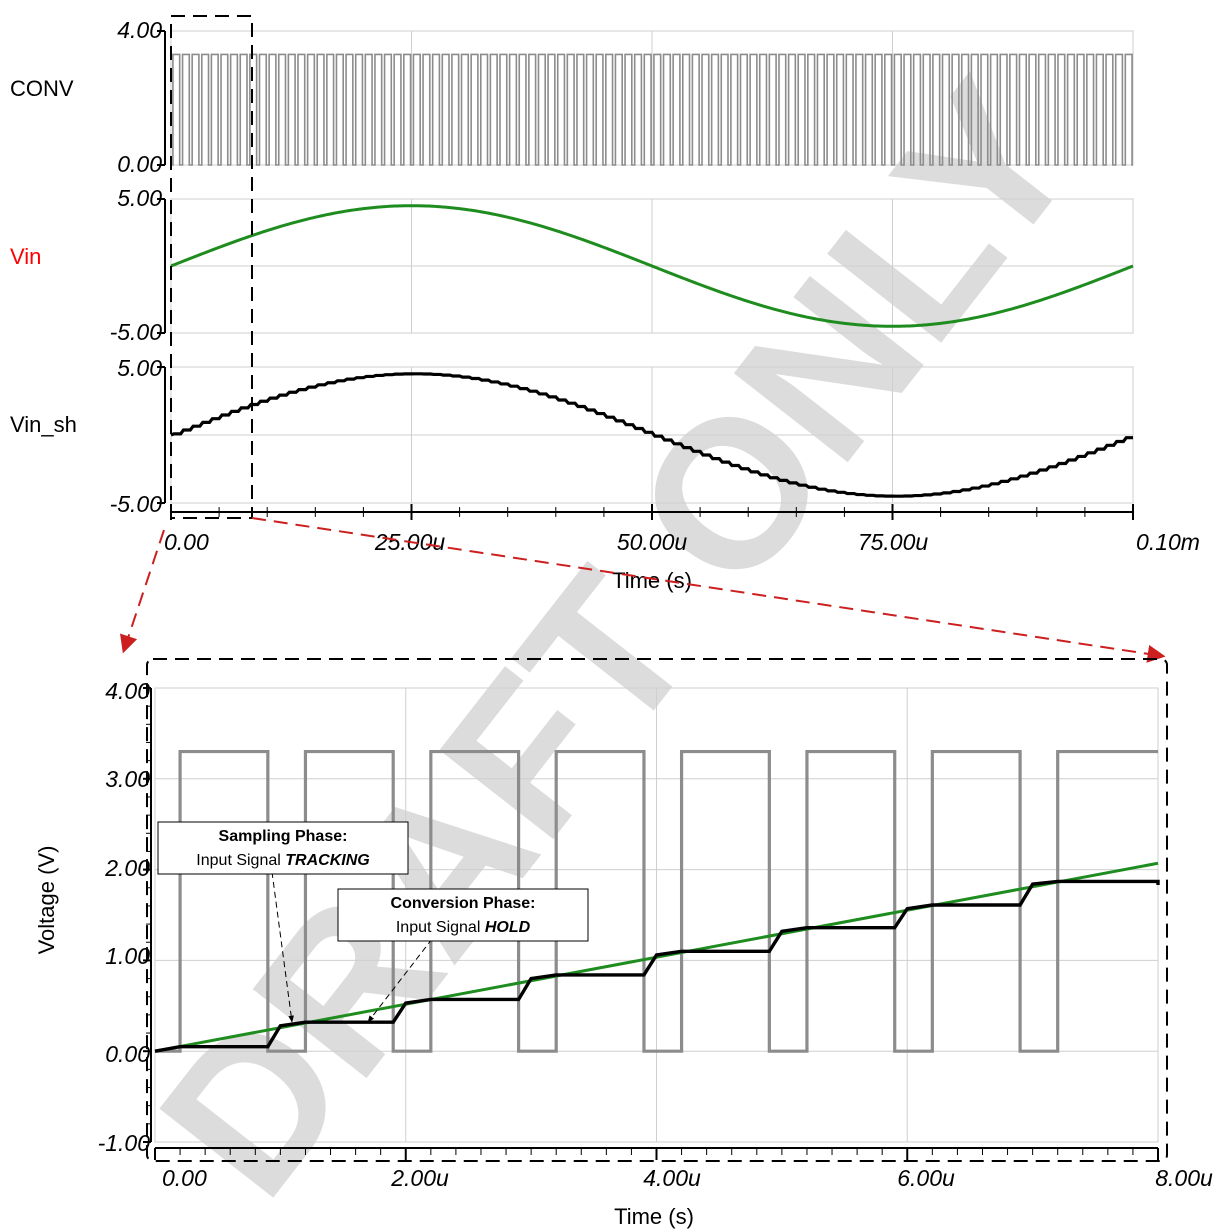  I want to click on bottom-x-axis-label: Time (s), so click(654, 1216).